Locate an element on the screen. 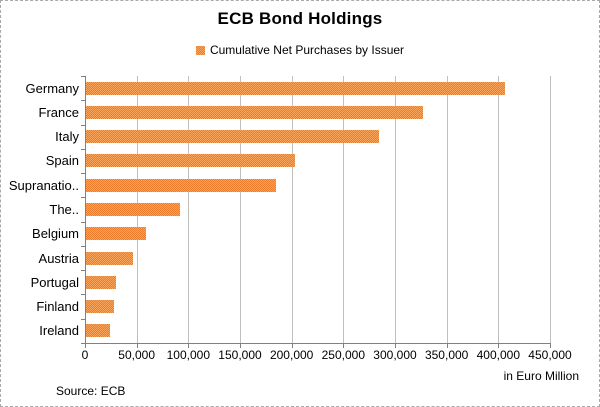 This screenshot has width=600, height=407. bar-ireland is located at coordinates (98, 331).